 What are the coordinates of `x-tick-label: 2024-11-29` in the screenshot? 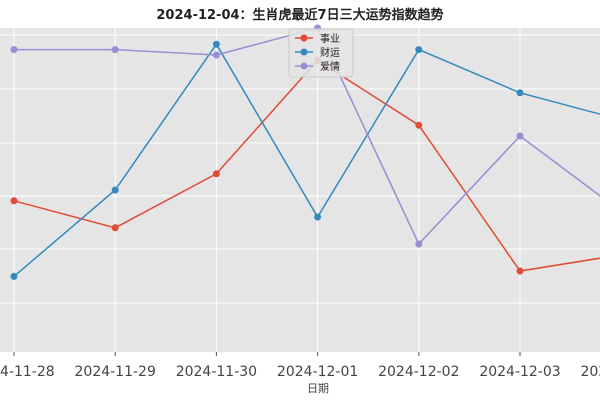 It's located at (115, 372).